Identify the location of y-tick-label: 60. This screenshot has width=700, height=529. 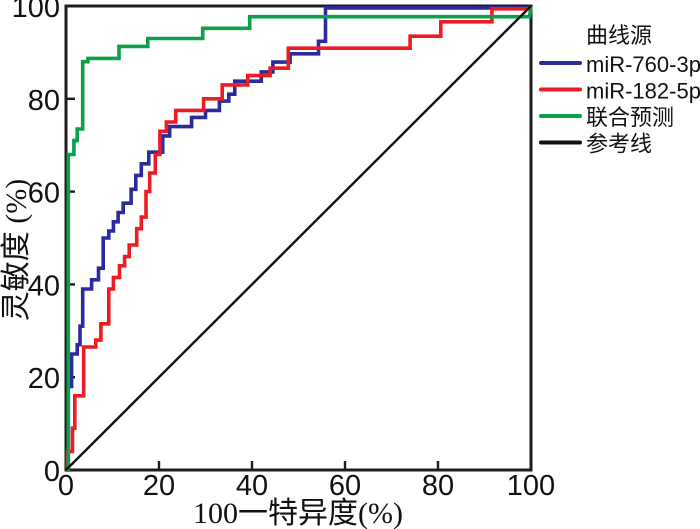
(44, 194).